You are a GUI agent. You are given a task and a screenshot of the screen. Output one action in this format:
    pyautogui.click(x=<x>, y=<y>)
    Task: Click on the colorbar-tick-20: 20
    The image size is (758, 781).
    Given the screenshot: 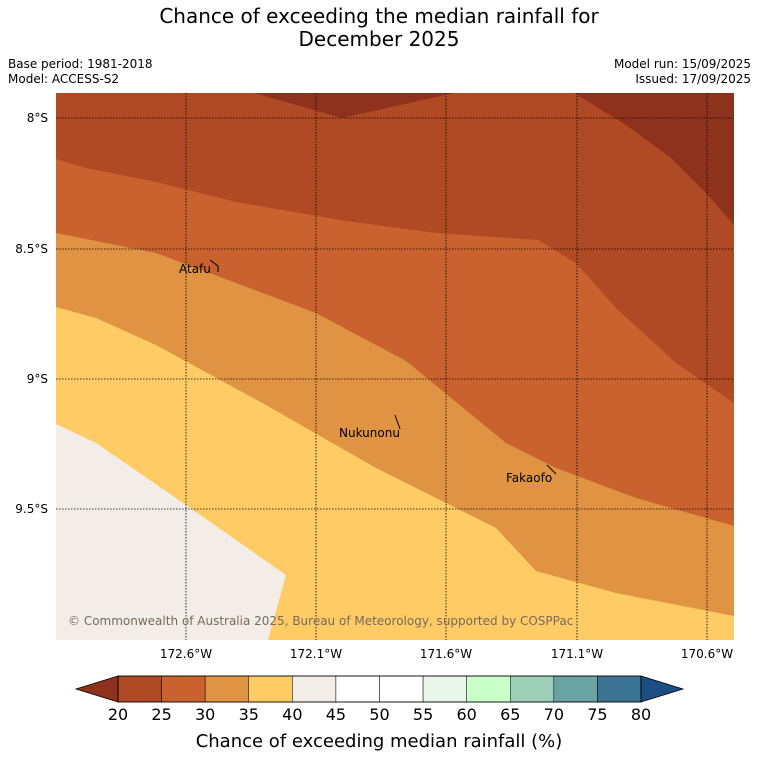 What is the action you would take?
    pyautogui.click(x=118, y=714)
    